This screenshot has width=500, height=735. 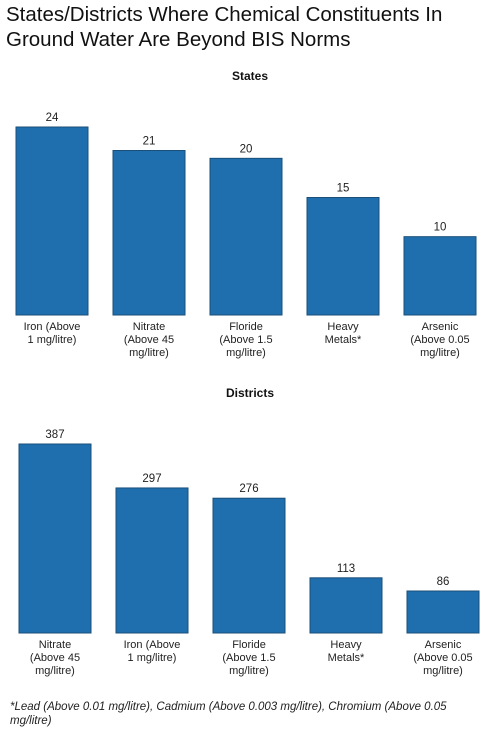 I want to click on states-category-label: Floride (Above 1.5 mg/litre), so click(x=245, y=340).